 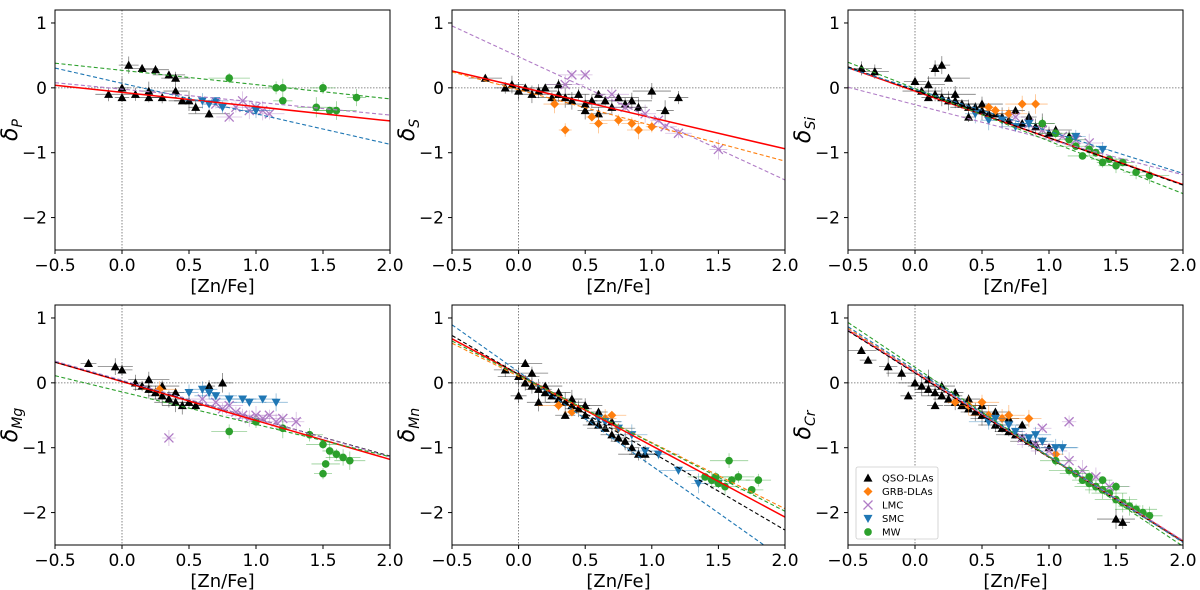 I want to click on legend-box, so click(x=897, y=503).